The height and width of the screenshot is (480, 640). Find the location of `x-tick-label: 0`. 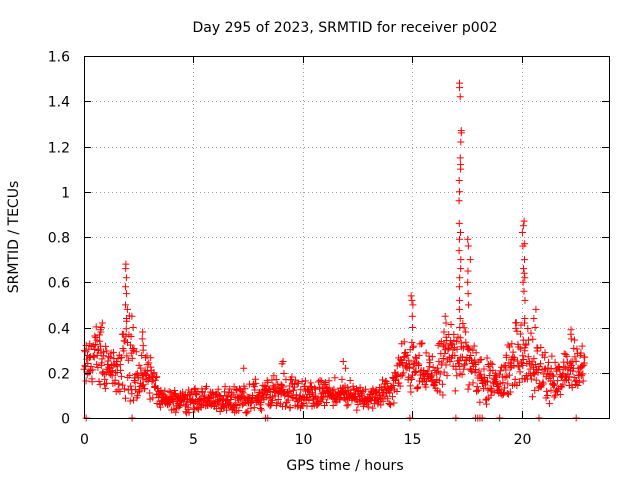

x-tick-label: 0 is located at coordinates (84, 440).